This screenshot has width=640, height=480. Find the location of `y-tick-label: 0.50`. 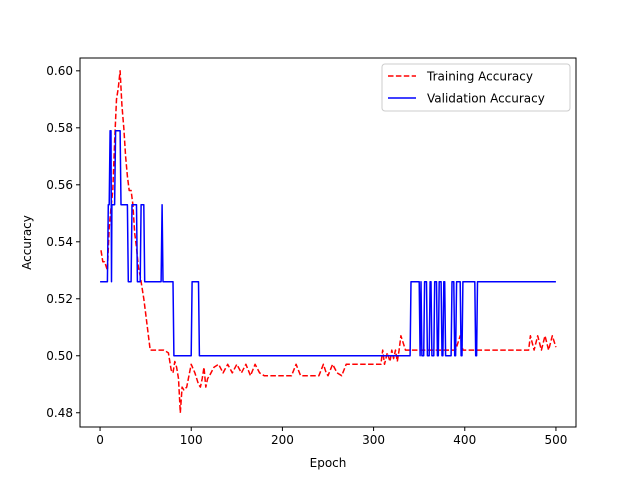

y-tick-label: 0.50 is located at coordinates (59, 356).